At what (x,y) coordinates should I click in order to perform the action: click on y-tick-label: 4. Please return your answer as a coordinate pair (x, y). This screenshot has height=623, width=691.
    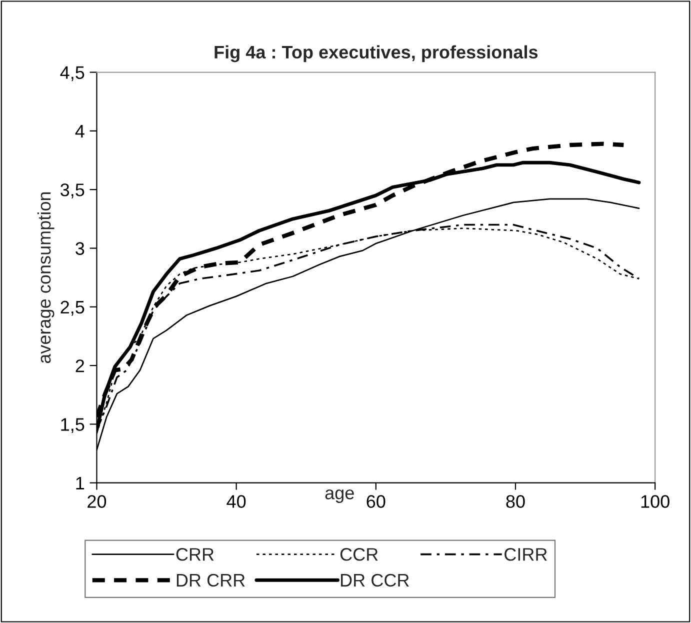
    Looking at the image, I should click on (79, 131).